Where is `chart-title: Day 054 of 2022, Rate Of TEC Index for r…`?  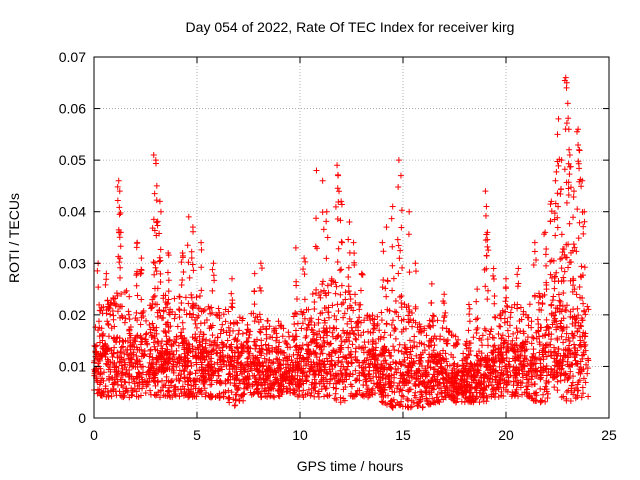
chart-title: Day 054 of 2022, Rate Of TEC Index for r… is located at coordinates (350, 27).